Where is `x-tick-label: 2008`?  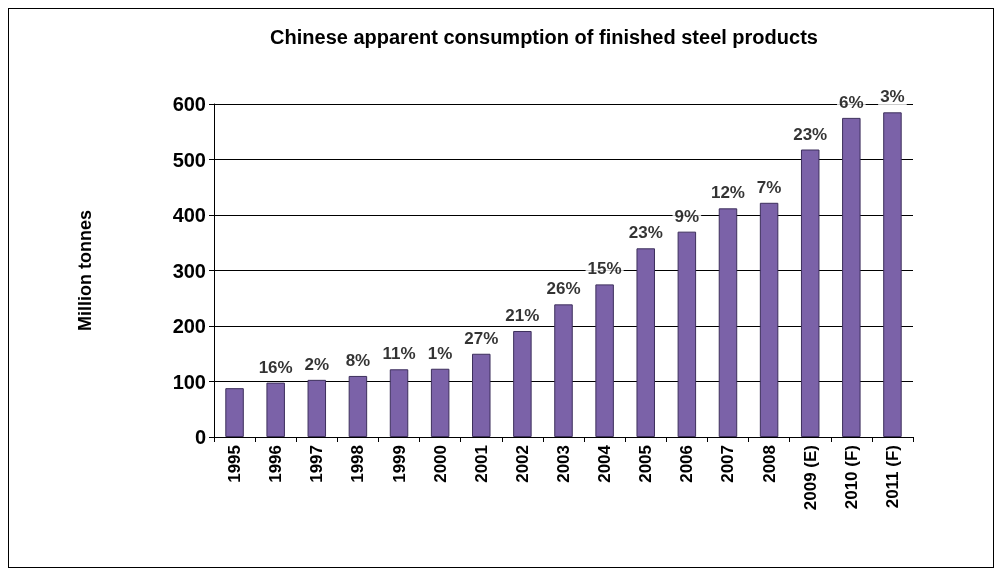
x-tick-label: 2008 is located at coordinates (769, 464).